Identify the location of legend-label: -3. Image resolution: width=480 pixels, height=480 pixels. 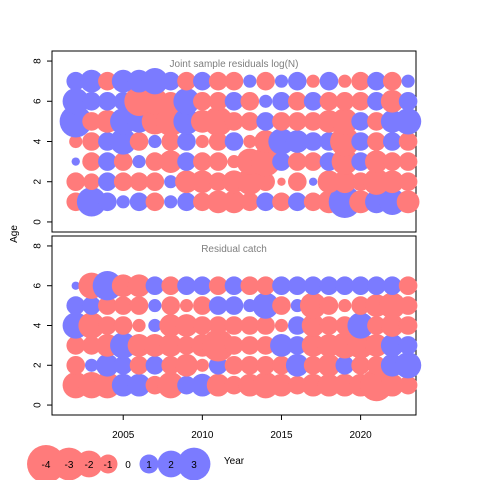
(69, 465).